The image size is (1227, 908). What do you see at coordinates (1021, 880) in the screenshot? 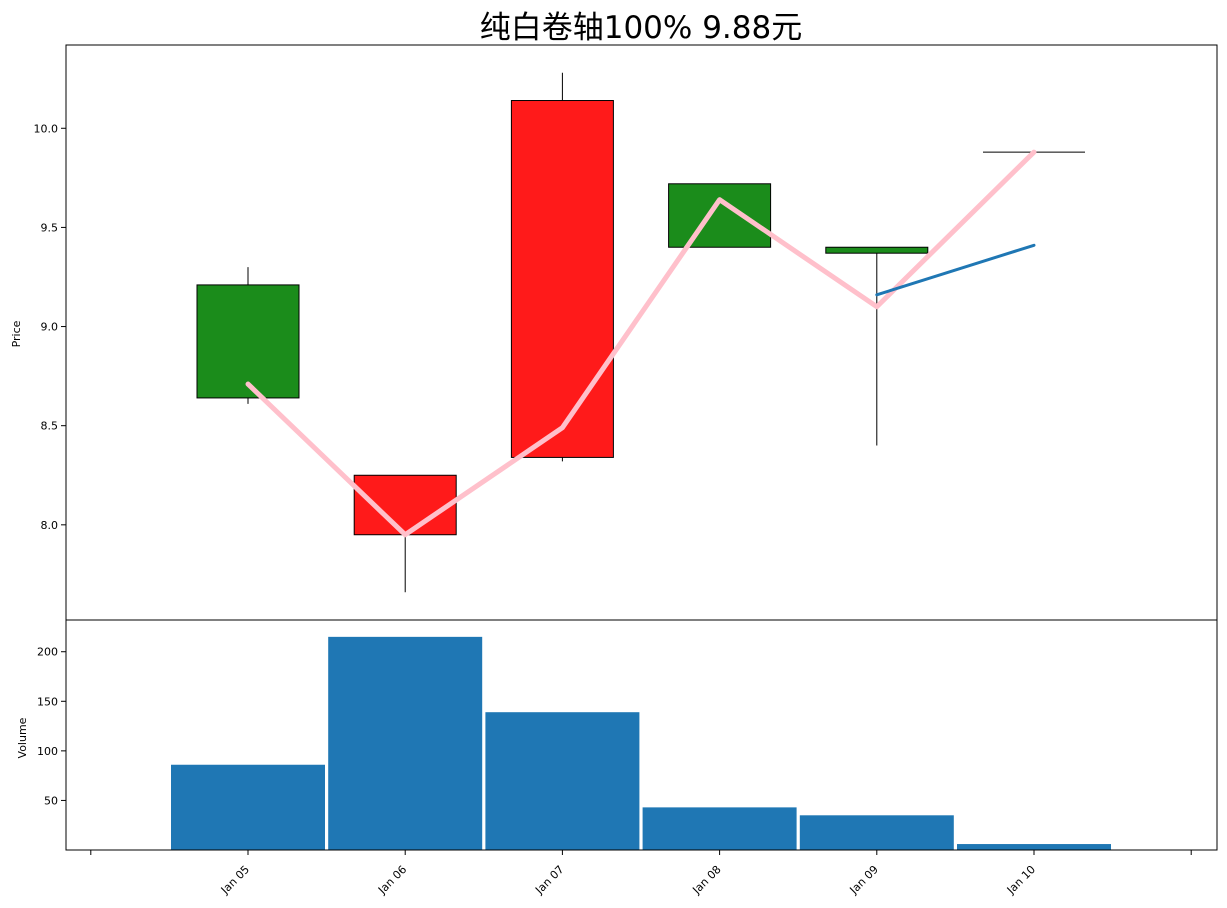
I see `x-tick-label: Jan 10` at bounding box center [1021, 880].